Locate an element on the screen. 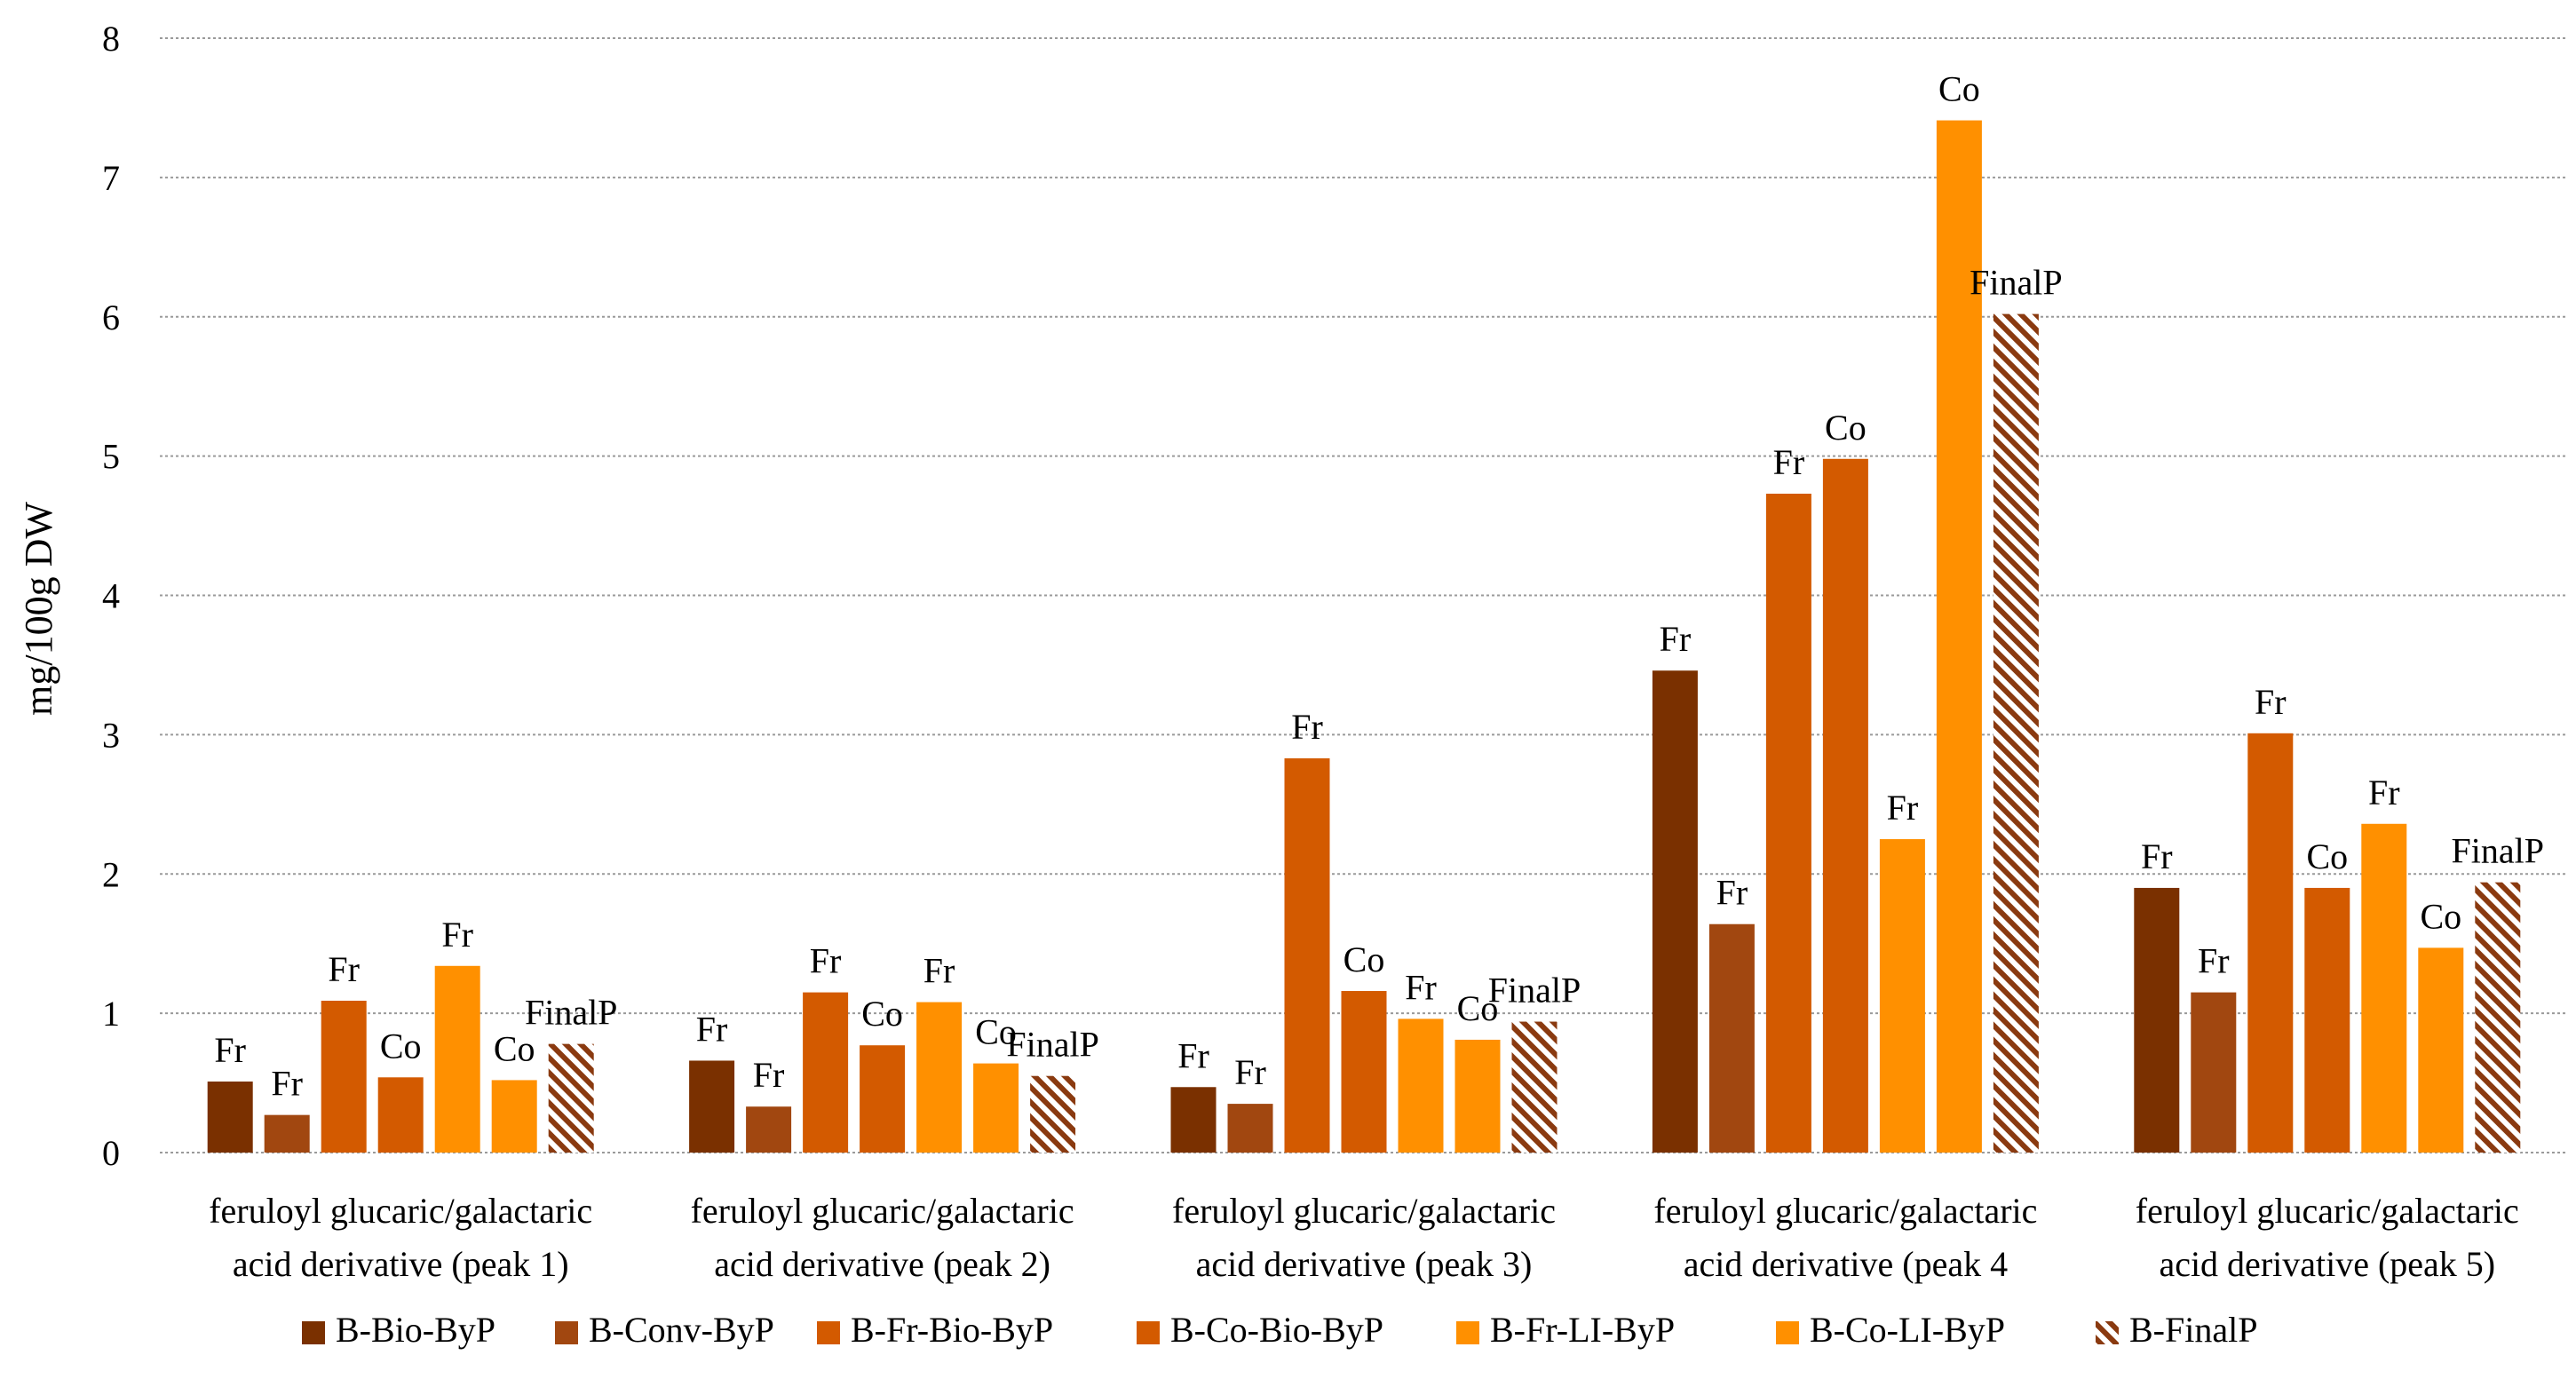  y-tick-label: 1 is located at coordinates (111, 1014).